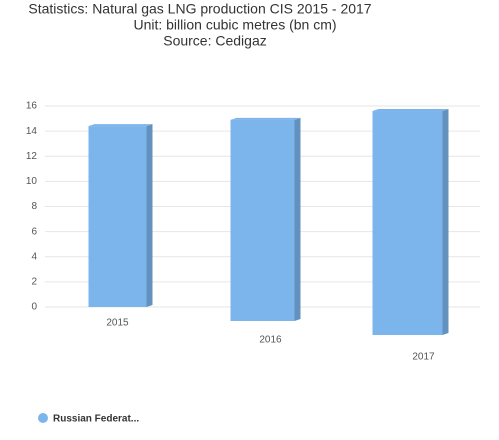 This screenshot has height=440, width=499. Describe the element at coordinates (117, 323) in the screenshot. I see `x-tick-label: 2015` at that location.